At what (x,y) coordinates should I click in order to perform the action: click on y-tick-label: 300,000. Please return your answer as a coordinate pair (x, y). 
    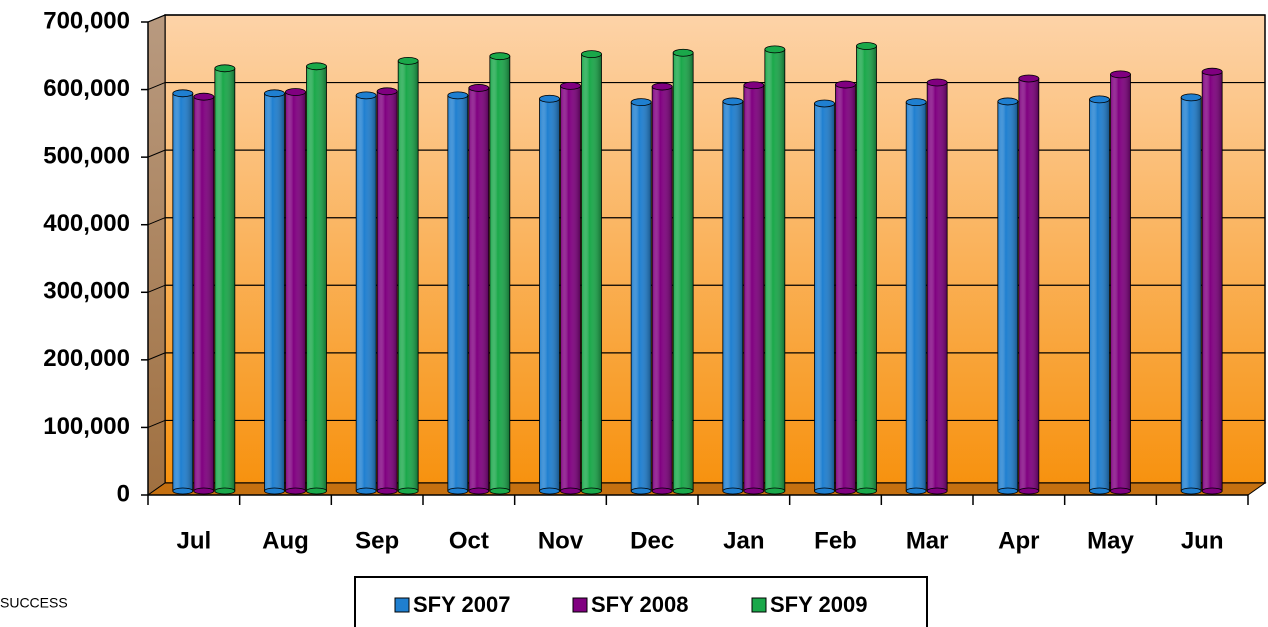
    Looking at the image, I should click on (86, 291).